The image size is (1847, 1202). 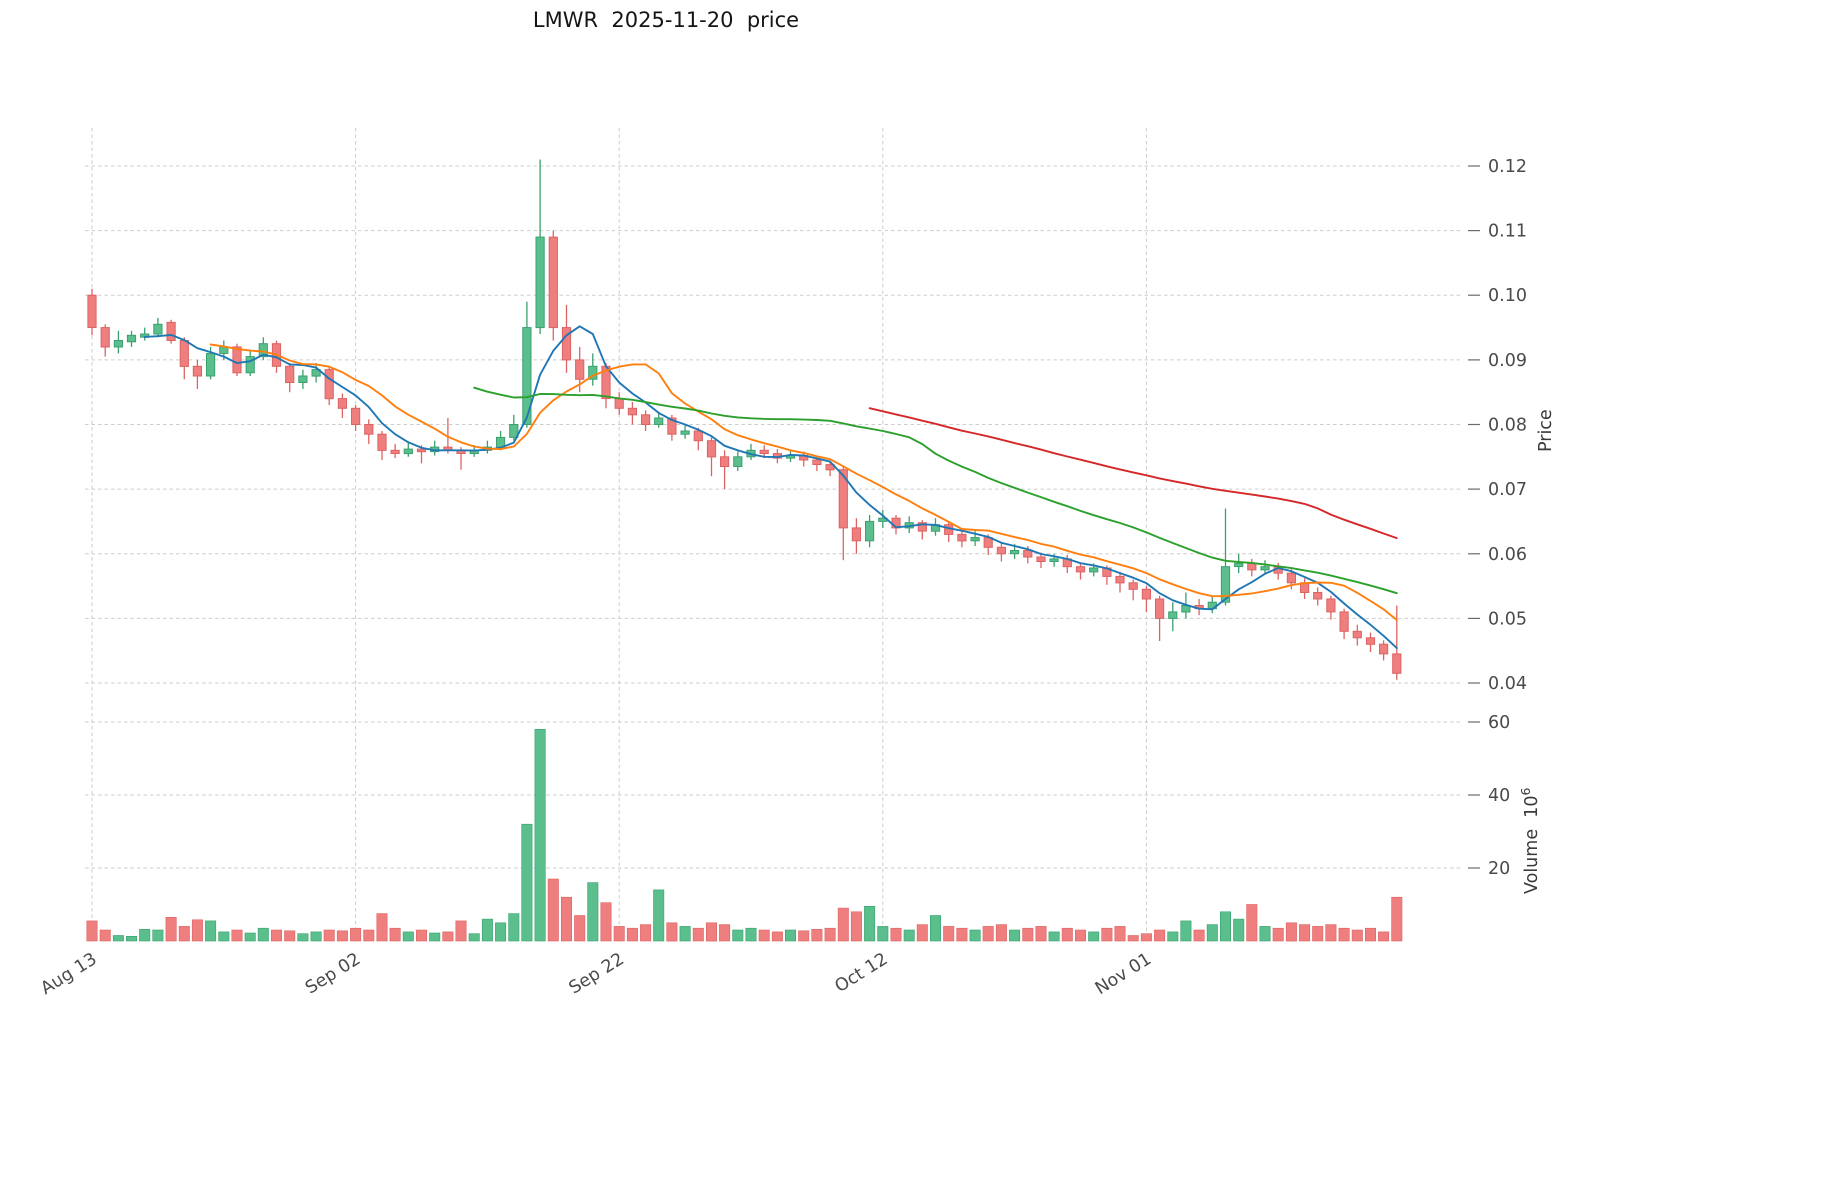 What do you see at coordinates (1507, 167) in the screenshot?
I see `price-tick-label: 0.12` at bounding box center [1507, 167].